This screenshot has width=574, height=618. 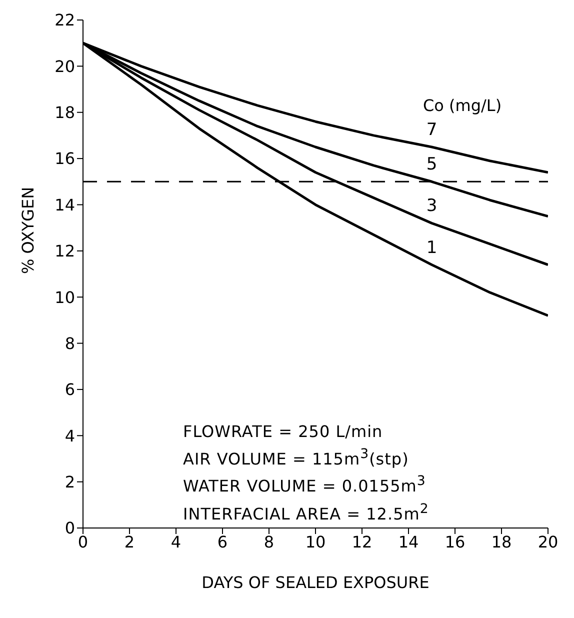 What do you see at coordinates (408, 542) in the screenshot?
I see `x-tick-label: 14` at bounding box center [408, 542].